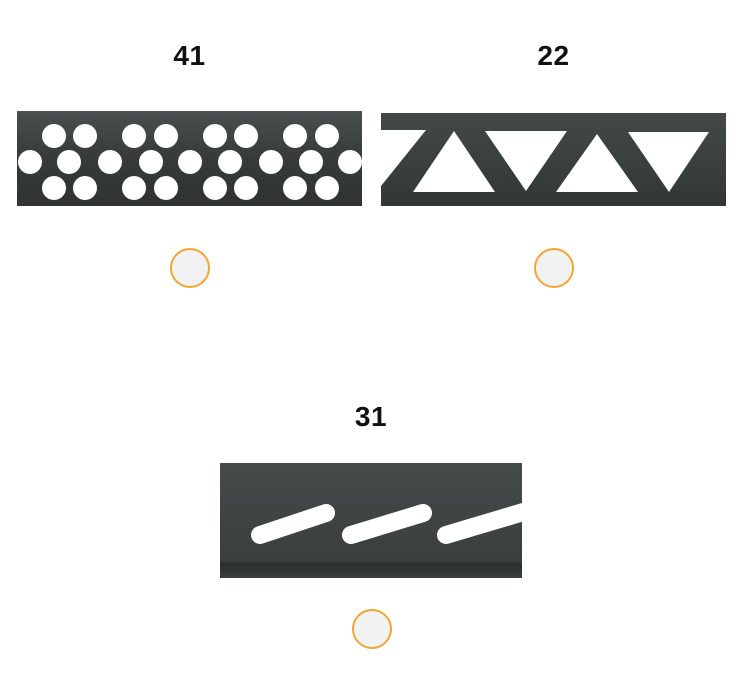 The image size is (738, 684). What do you see at coordinates (371, 416) in the screenshot?
I see `option-title: 31` at bounding box center [371, 416].